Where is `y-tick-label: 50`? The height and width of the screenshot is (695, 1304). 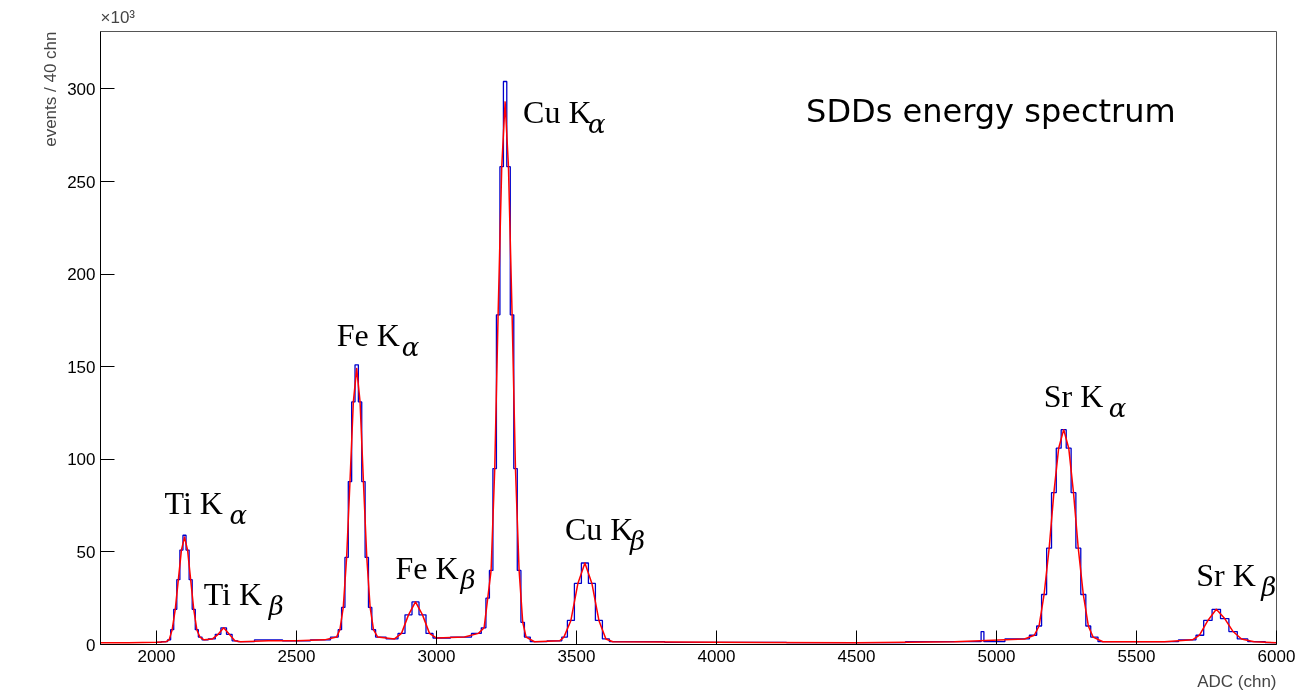
y-tick-label: 50 is located at coordinates (86, 552).